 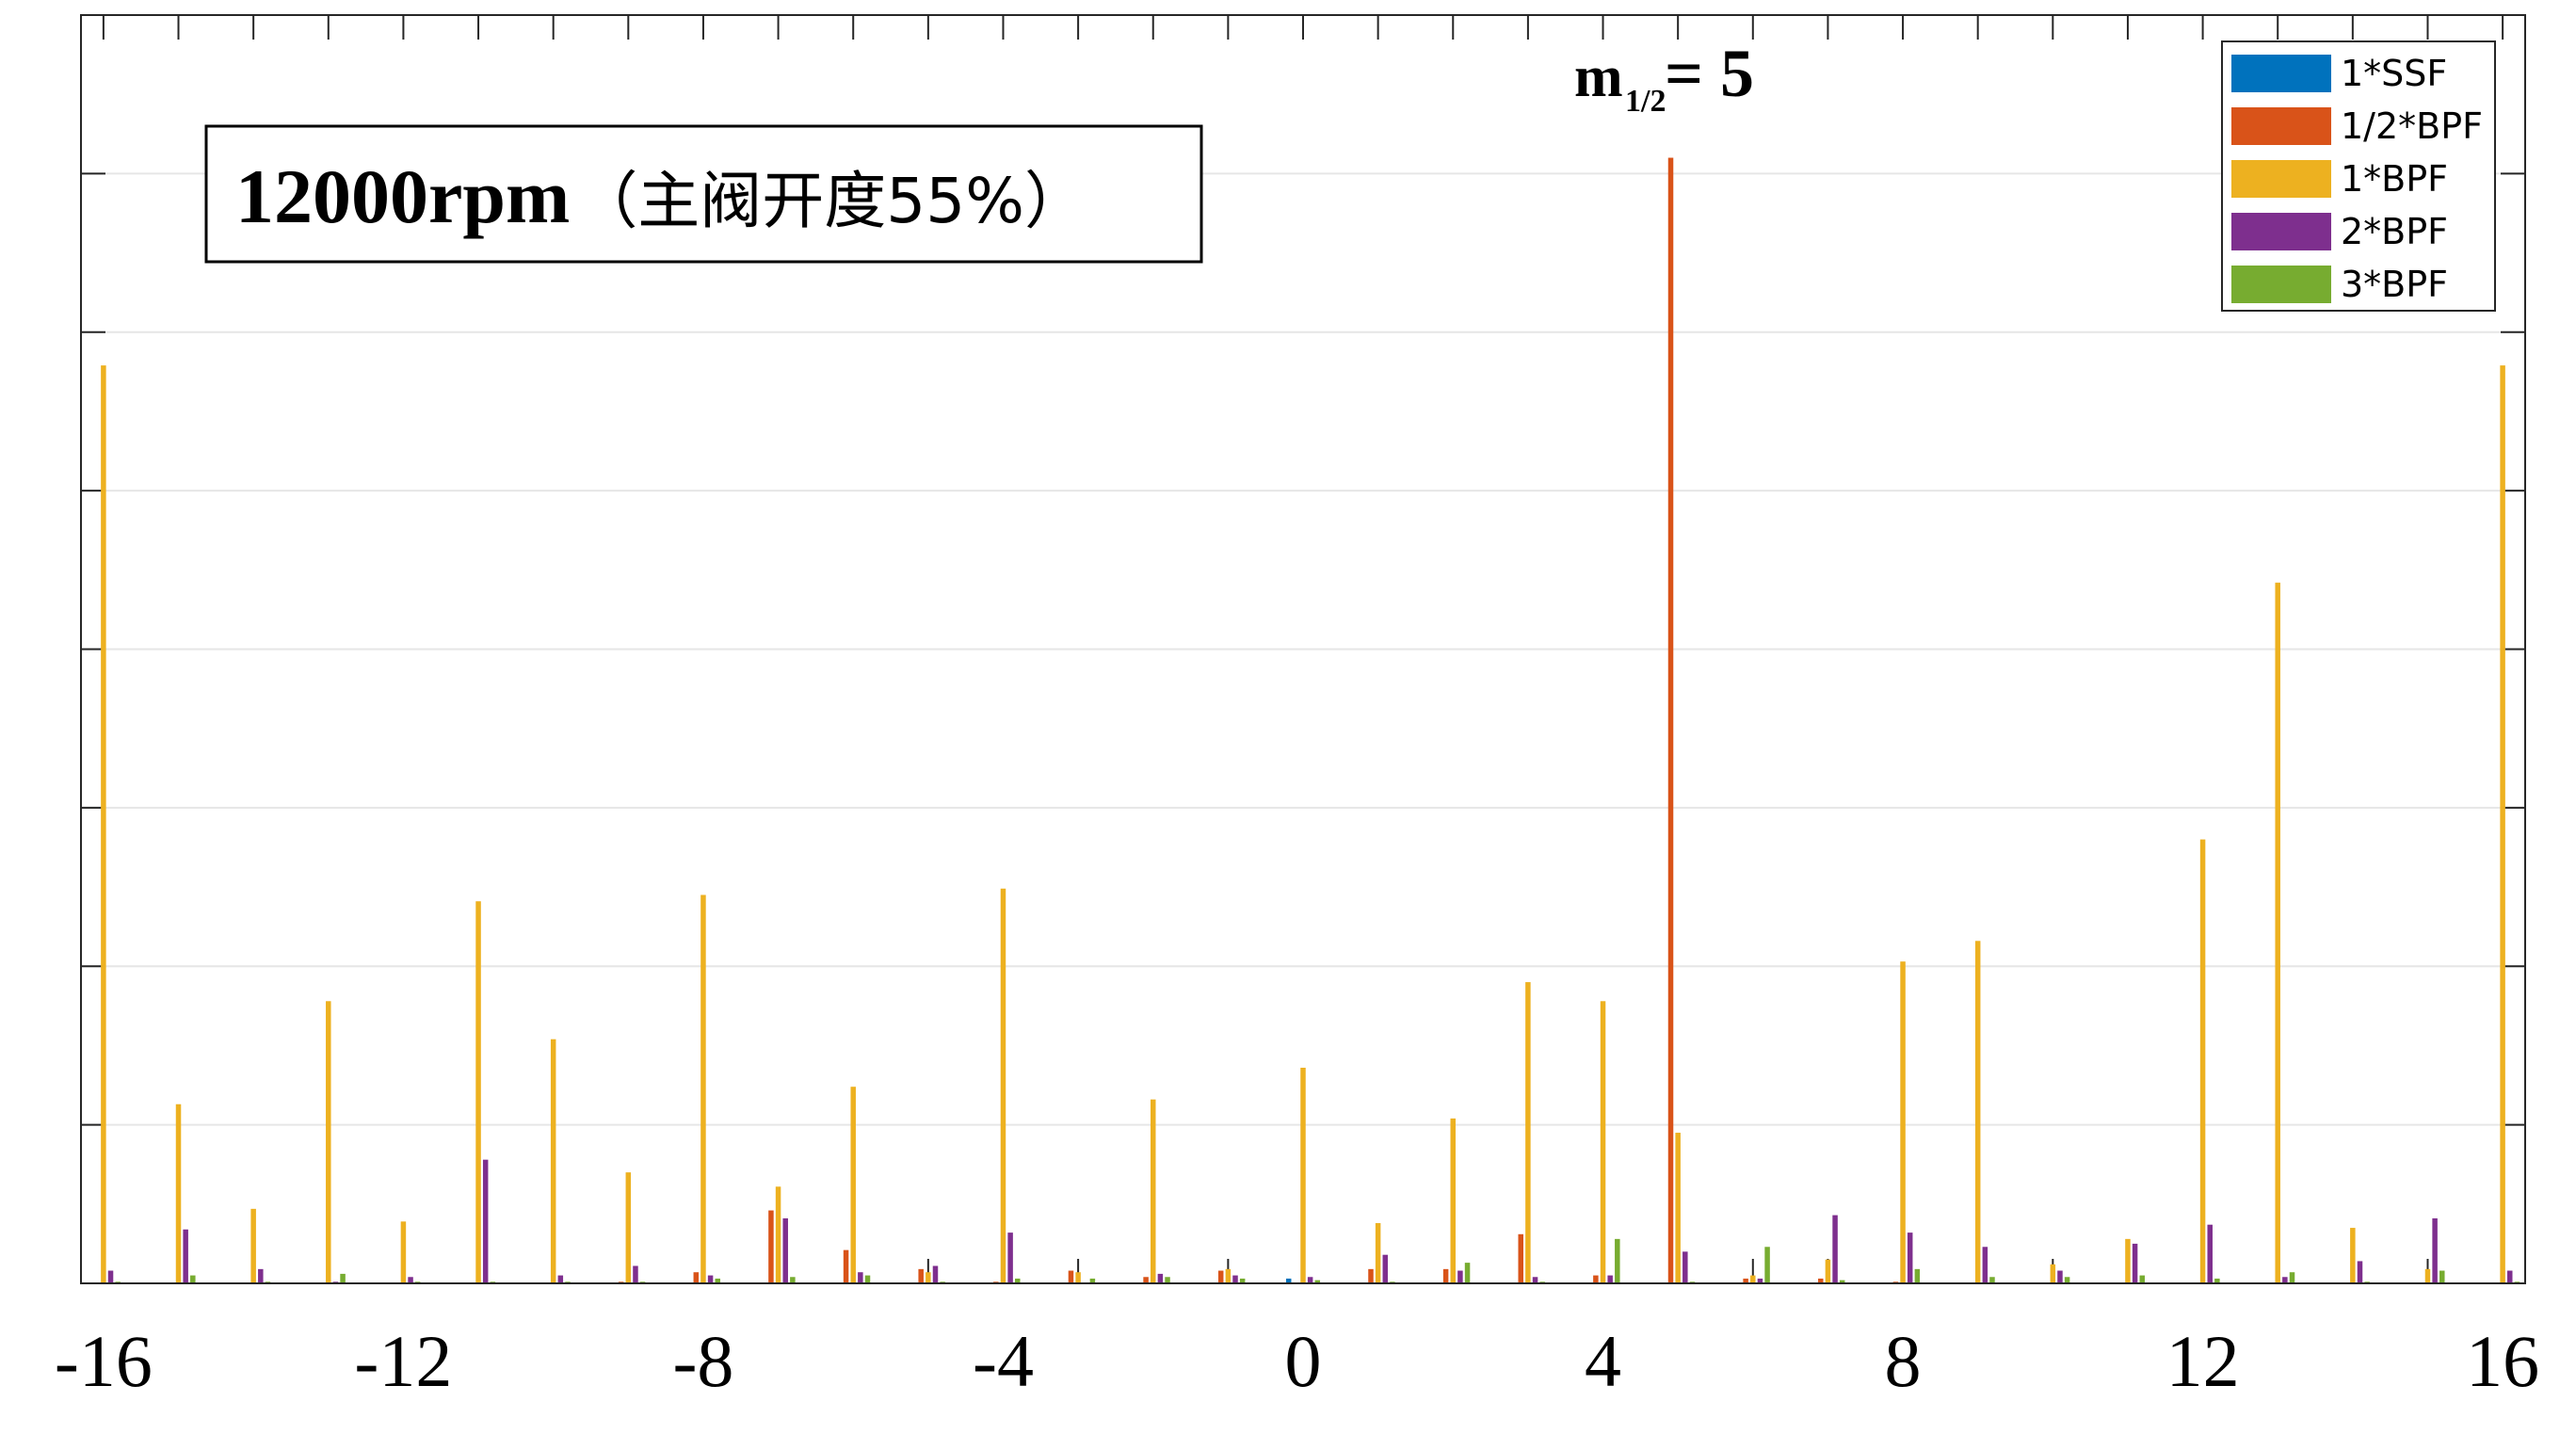 I want to click on x-tick-labels: -16 -12 -8 -4 0 4 8 12 16, so click(x=1297, y=1361).